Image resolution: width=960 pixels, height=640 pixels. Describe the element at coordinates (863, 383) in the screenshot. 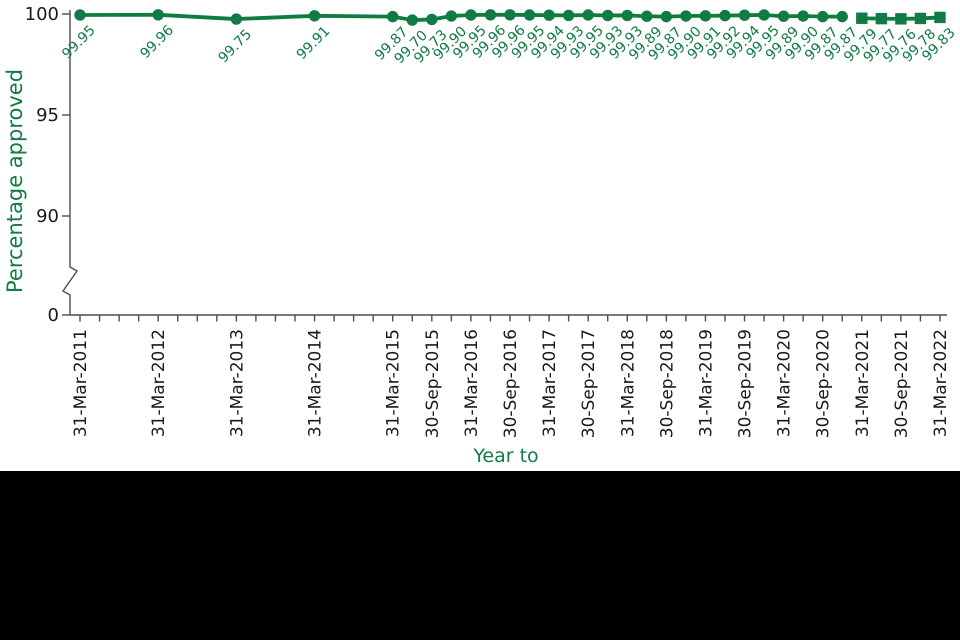

I see `x-tick-label: 31-Mar-2021` at that location.